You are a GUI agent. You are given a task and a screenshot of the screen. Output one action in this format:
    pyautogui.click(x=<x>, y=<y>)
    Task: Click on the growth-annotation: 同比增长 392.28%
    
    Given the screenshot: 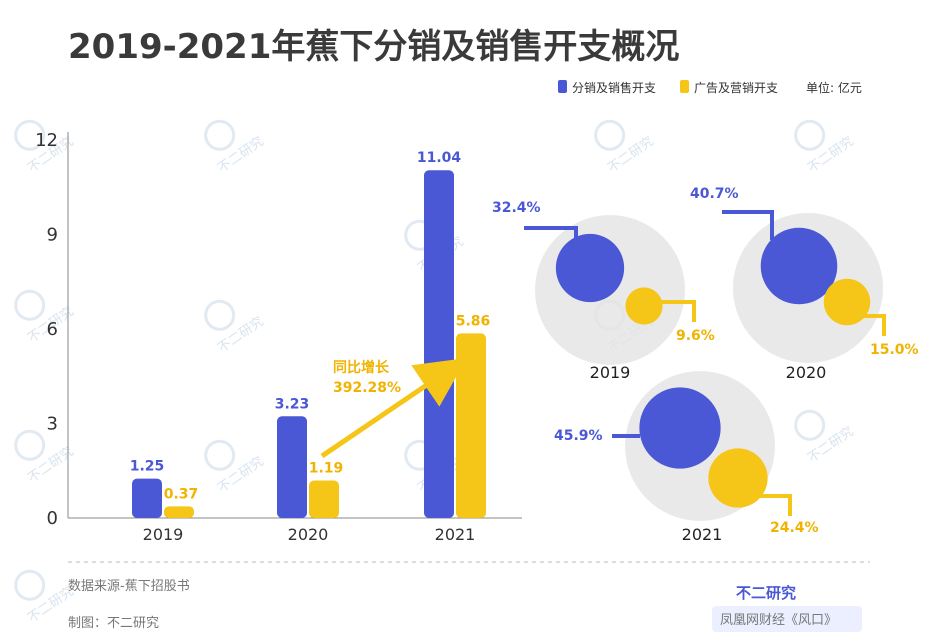 What is the action you would take?
    pyautogui.click(x=393, y=408)
    